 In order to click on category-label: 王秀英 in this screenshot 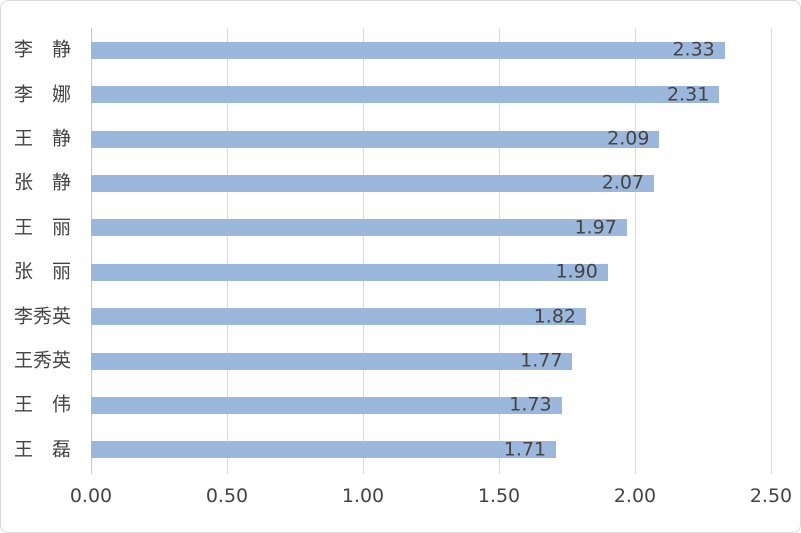, I will do `click(43, 360)`.